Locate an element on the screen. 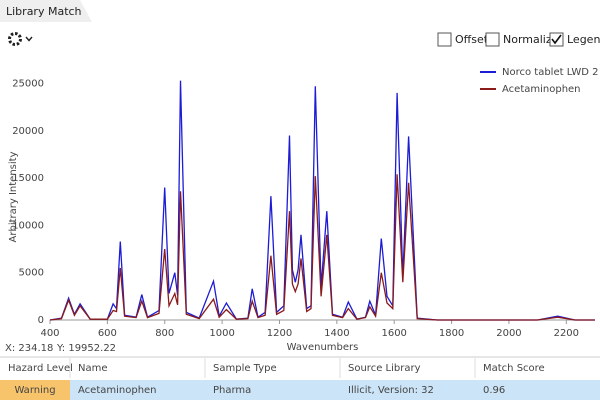 This screenshot has width=600, height=403. x-tick-label: 2000 is located at coordinates (508, 333).